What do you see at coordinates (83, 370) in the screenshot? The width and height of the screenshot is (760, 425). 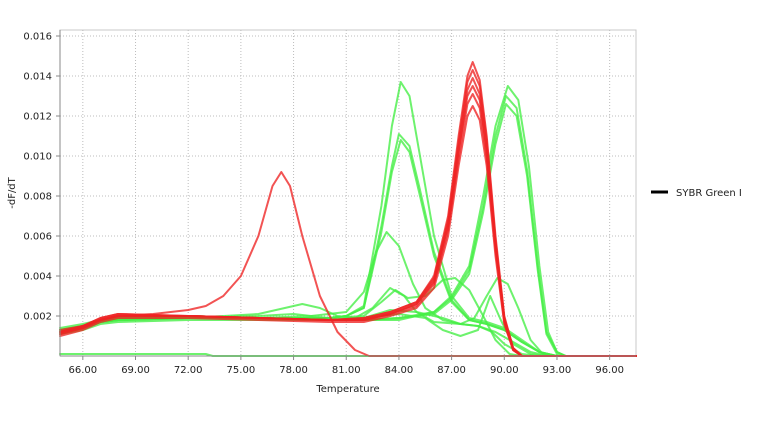 I see `x-tick-label: 66.00` at bounding box center [83, 370].